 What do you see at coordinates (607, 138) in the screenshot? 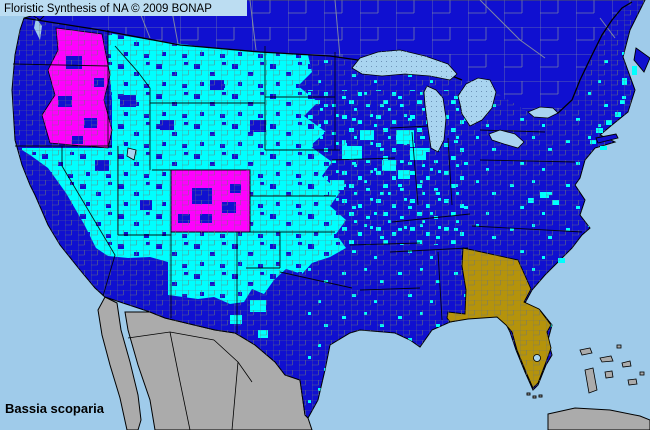
I see `long-island` at bounding box center [607, 138].